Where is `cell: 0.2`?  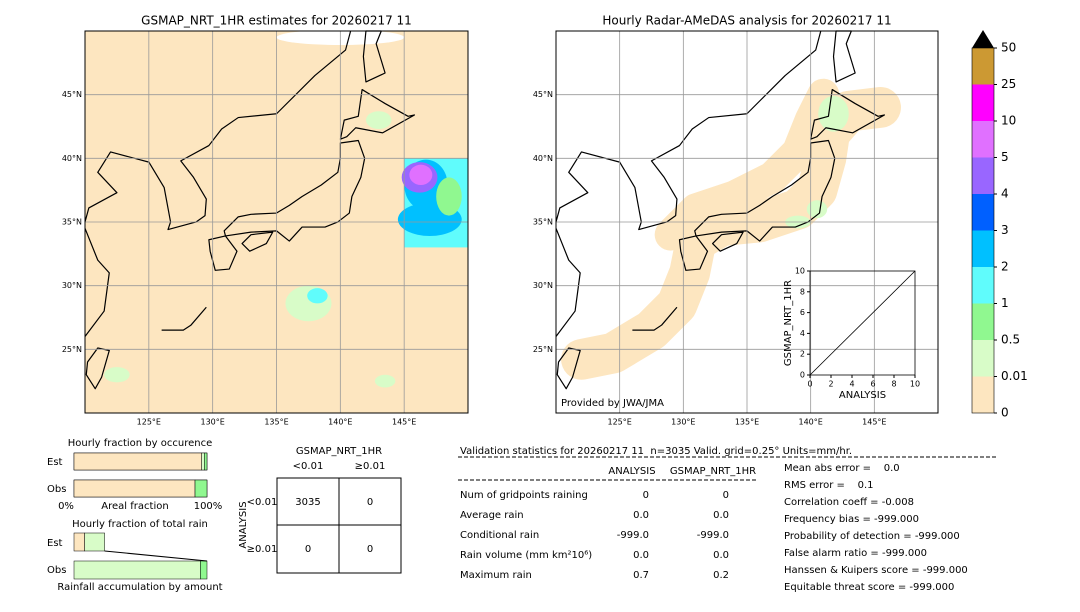 cell: 0.2 is located at coordinates (721, 575).